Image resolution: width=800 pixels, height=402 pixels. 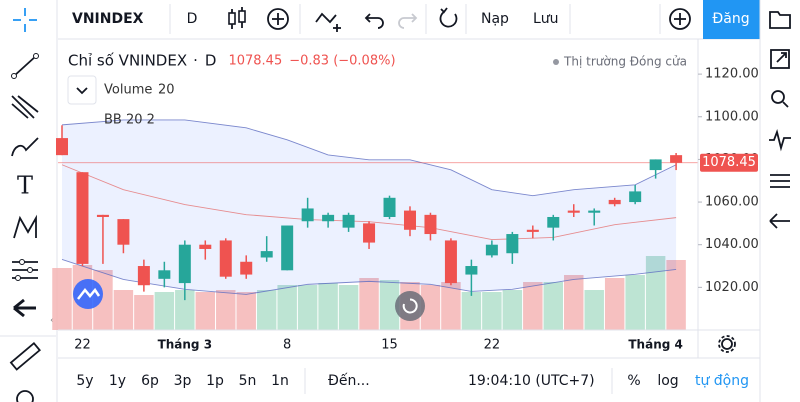 I want to click on brush-icon, so click(x=25, y=147).